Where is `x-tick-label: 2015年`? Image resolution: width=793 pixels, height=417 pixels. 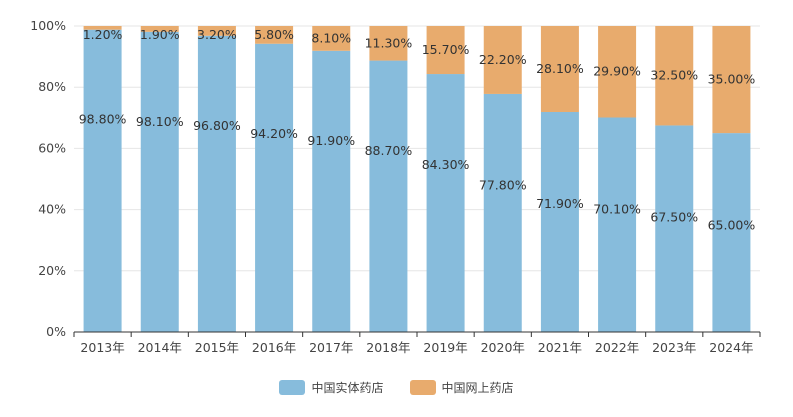 x-tick-label: 2015年 is located at coordinates (217, 347).